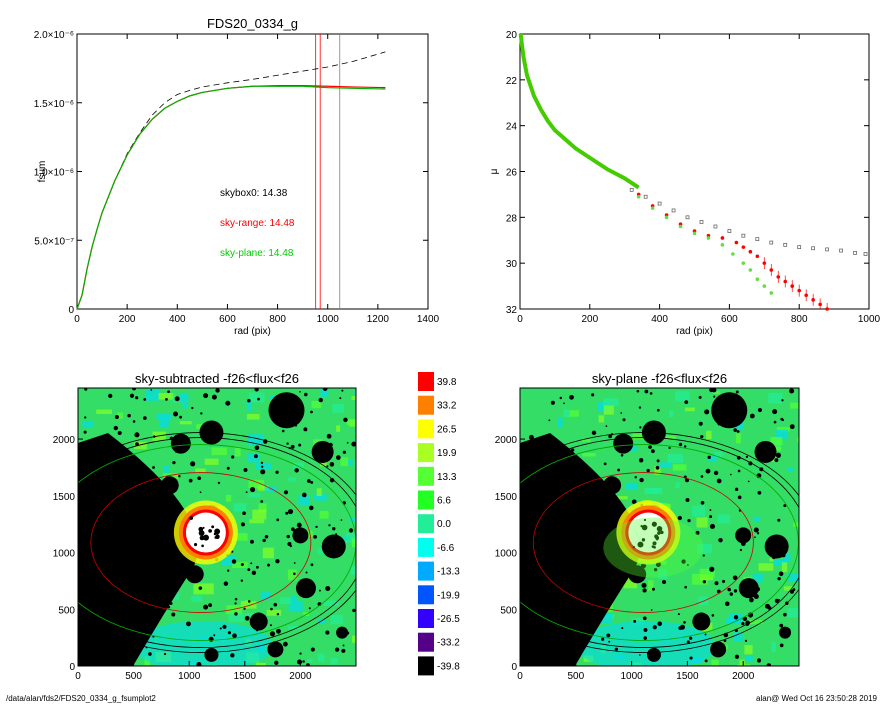 Image resolution: width=885 pixels, height=708 pixels. Describe the element at coordinates (512, 264) in the screenshot. I see `y-tick-label: 30` at that location.